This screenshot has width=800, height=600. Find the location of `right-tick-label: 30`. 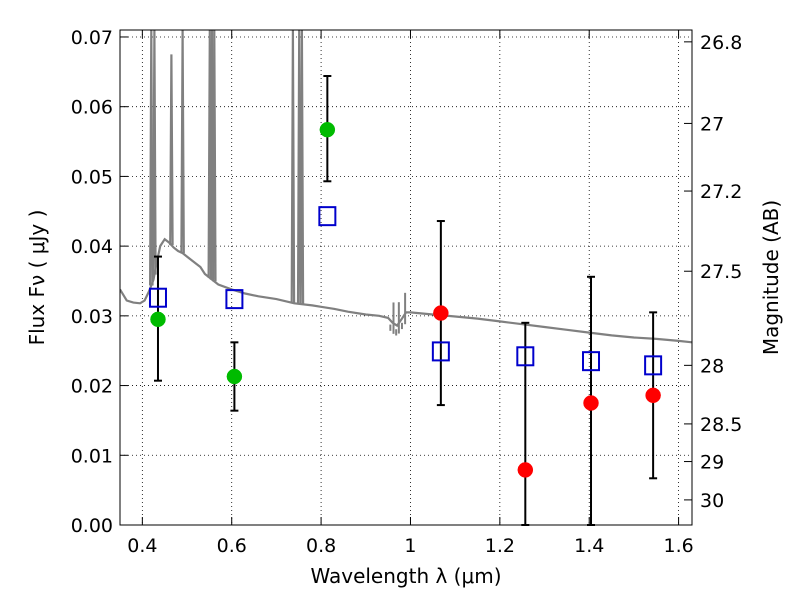

right-tick-label: 30 is located at coordinates (712, 501).